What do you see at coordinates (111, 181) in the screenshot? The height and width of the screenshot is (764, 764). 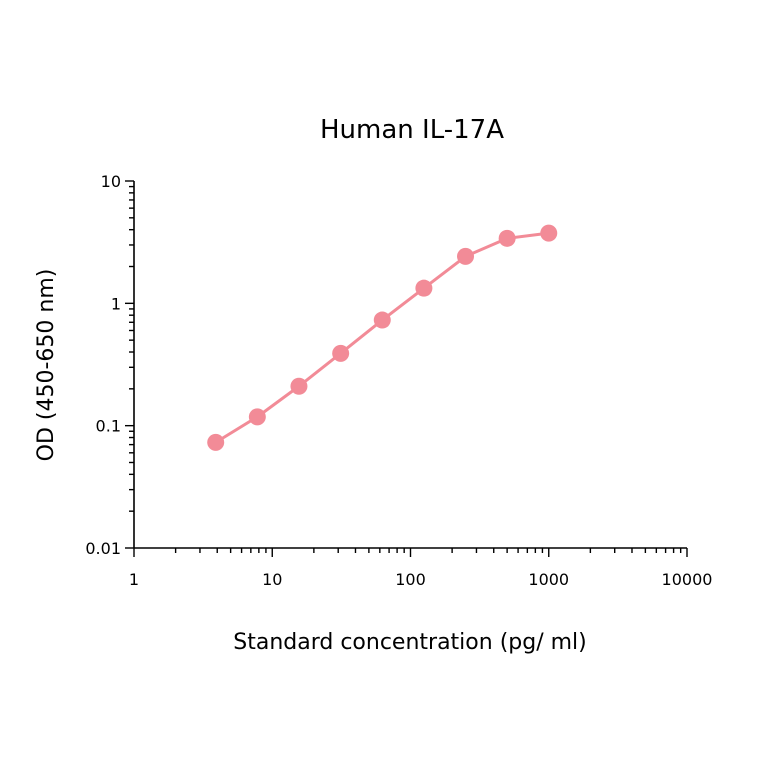 I see `y-tick-label: 10` at bounding box center [111, 181].